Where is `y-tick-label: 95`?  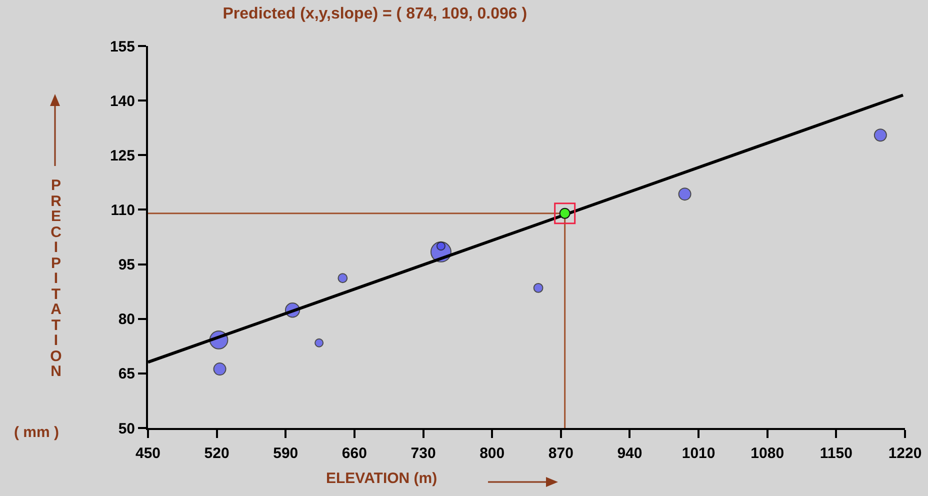 y-tick-label: 95 is located at coordinates (126, 265).